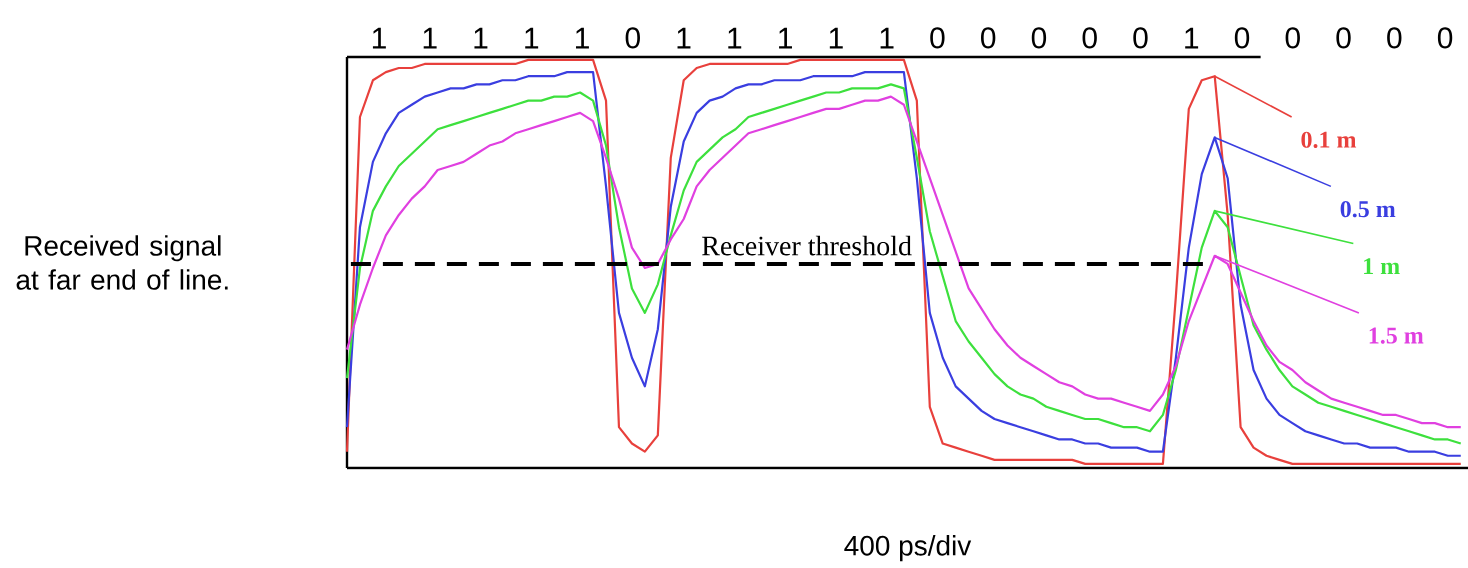 Image resolution: width=1468 pixels, height=568 pixels. Describe the element at coordinates (1396, 335) in the screenshot. I see `text: 1.5 m` at that location.